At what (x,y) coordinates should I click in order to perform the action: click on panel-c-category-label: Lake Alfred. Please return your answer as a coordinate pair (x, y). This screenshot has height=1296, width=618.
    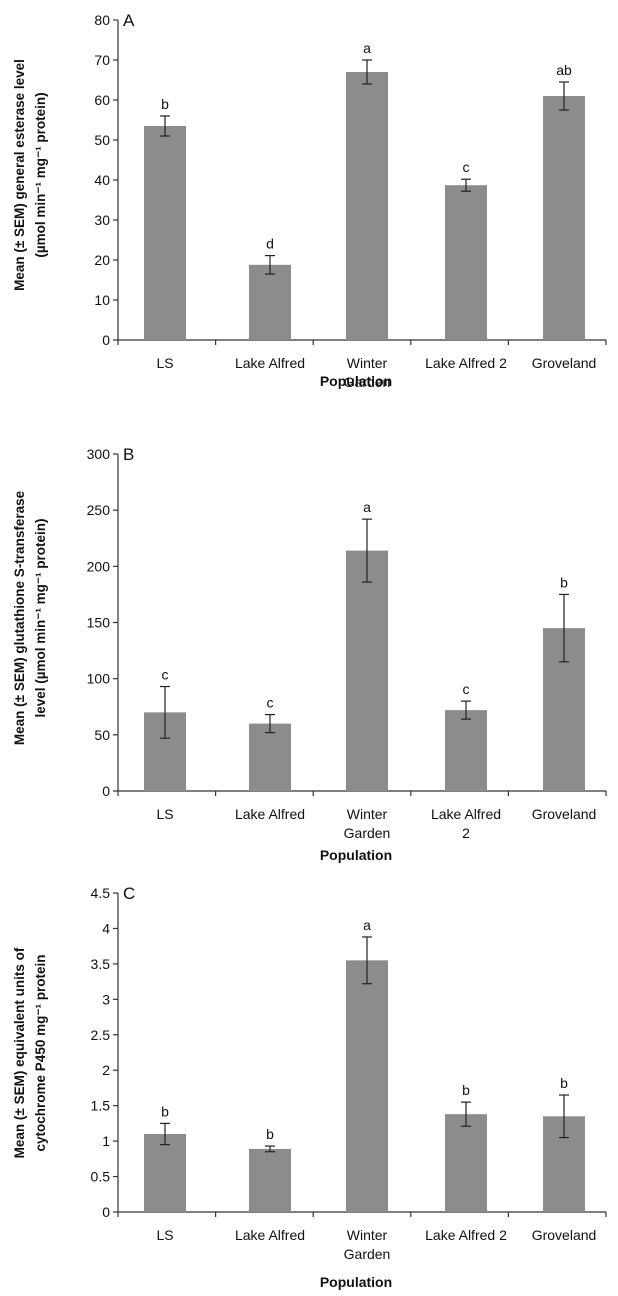
    Looking at the image, I should click on (270, 1235).